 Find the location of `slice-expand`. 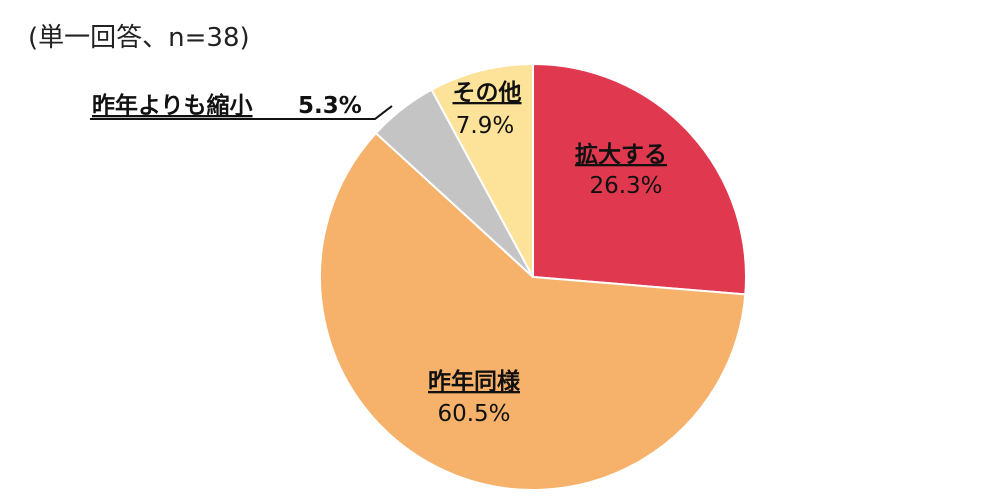

slice-expand is located at coordinates (639, 179).